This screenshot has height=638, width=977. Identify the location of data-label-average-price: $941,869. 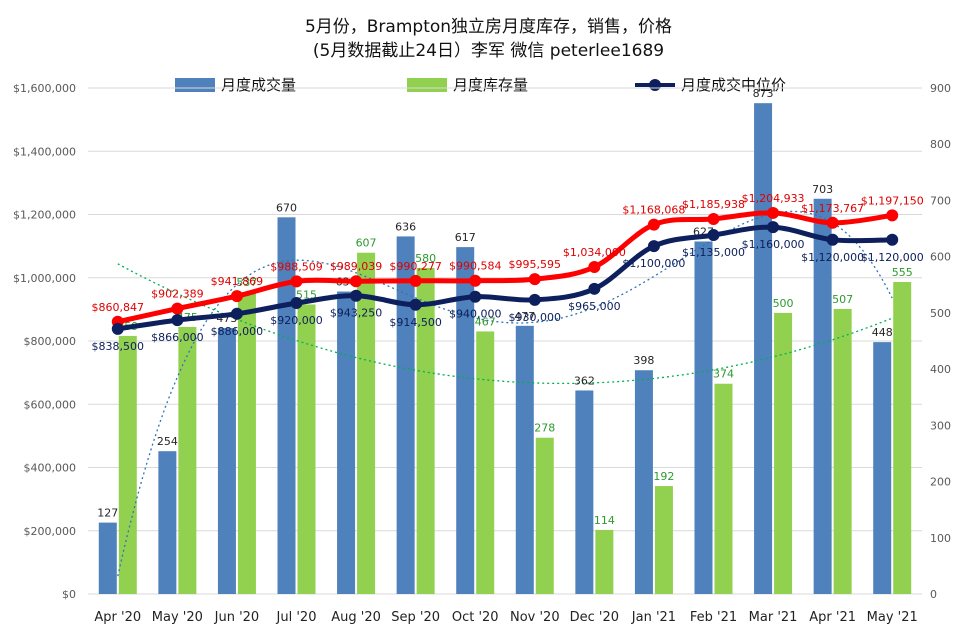
(237, 281).